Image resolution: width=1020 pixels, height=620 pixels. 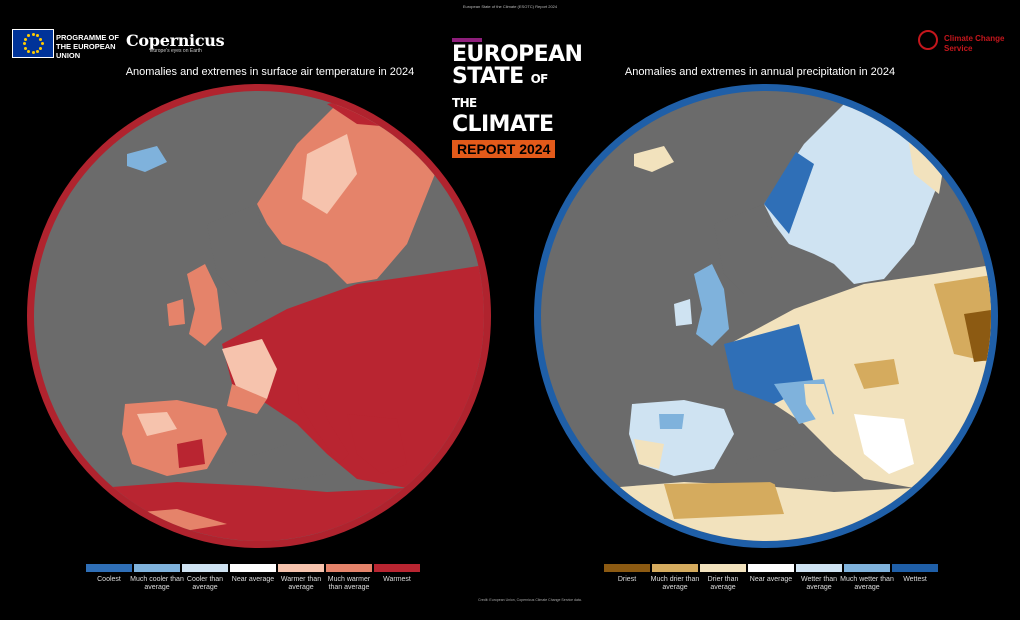 I want to click on iberia-region, so click(x=174, y=438).